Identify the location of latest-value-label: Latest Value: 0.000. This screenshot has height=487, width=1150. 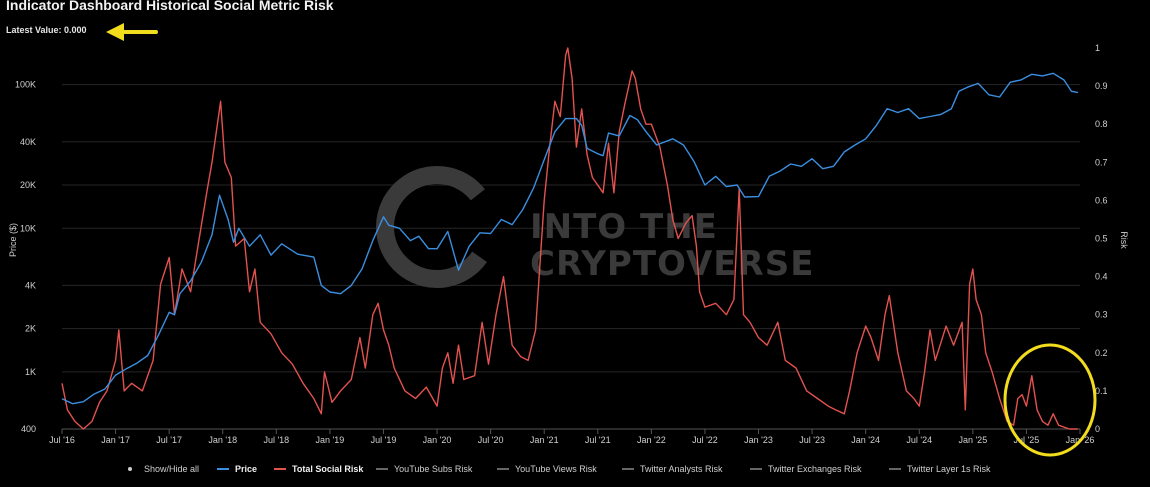
(46, 30).